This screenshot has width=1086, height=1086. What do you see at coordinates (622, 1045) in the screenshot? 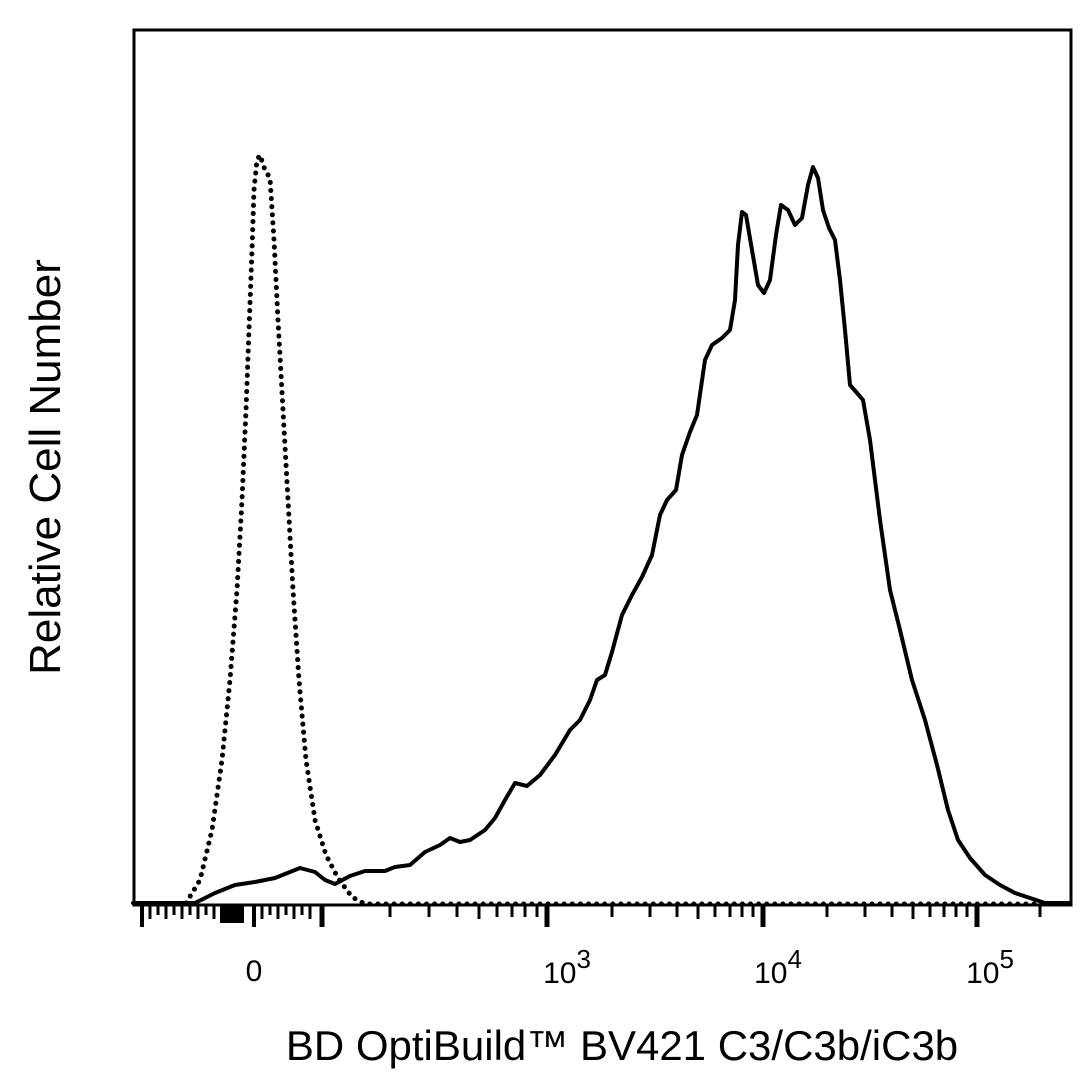
I see `x-axis-label: BD OptiBuild™ BV421 C3/C3b/iC3b` at bounding box center [622, 1045].